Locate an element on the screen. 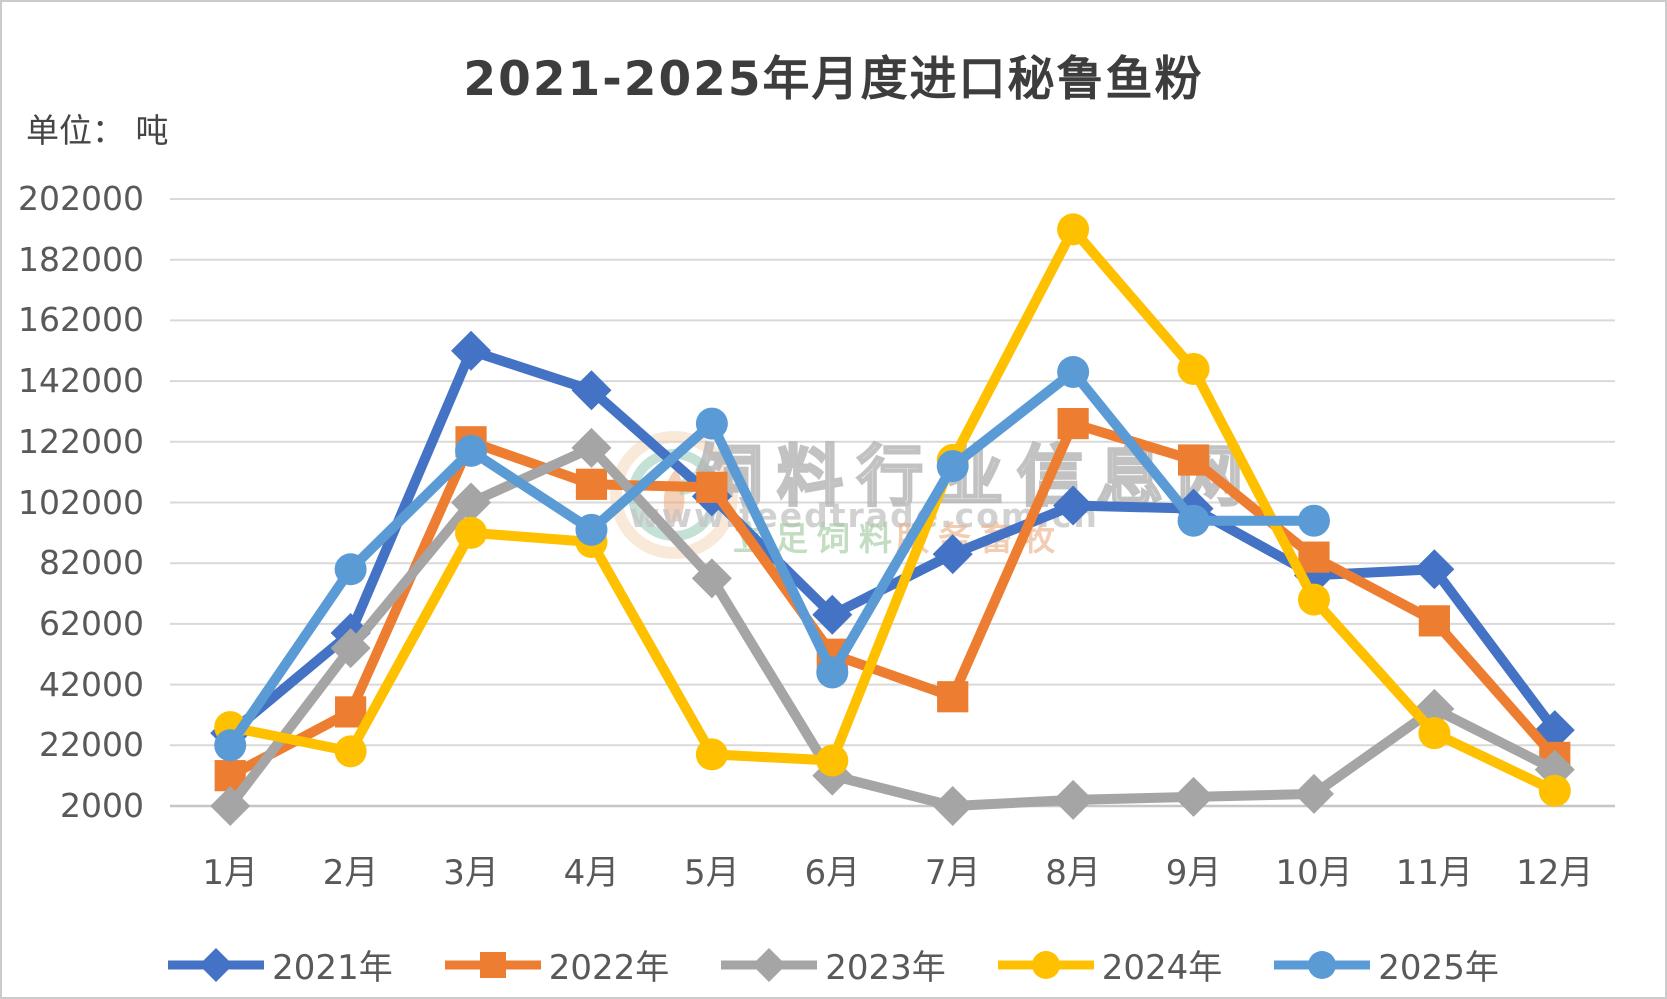 The image size is (1667, 999). x-axis-label-11月: 11月 is located at coordinates (1434, 873).